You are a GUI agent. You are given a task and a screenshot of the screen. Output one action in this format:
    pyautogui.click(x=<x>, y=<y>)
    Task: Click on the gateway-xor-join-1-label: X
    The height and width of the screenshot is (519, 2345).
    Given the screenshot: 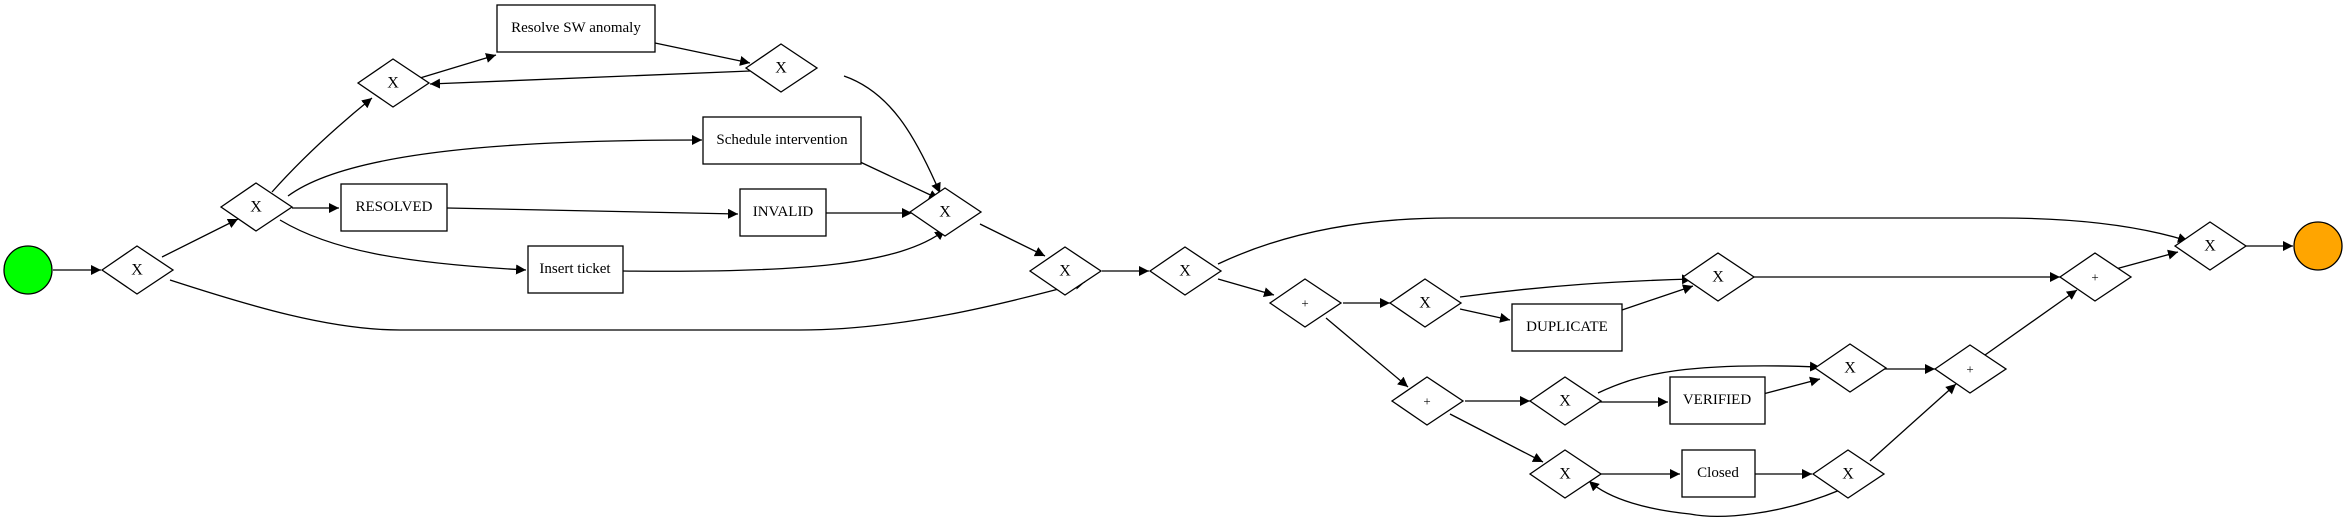 What is the action you would take?
    pyautogui.click(x=945, y=212)
    